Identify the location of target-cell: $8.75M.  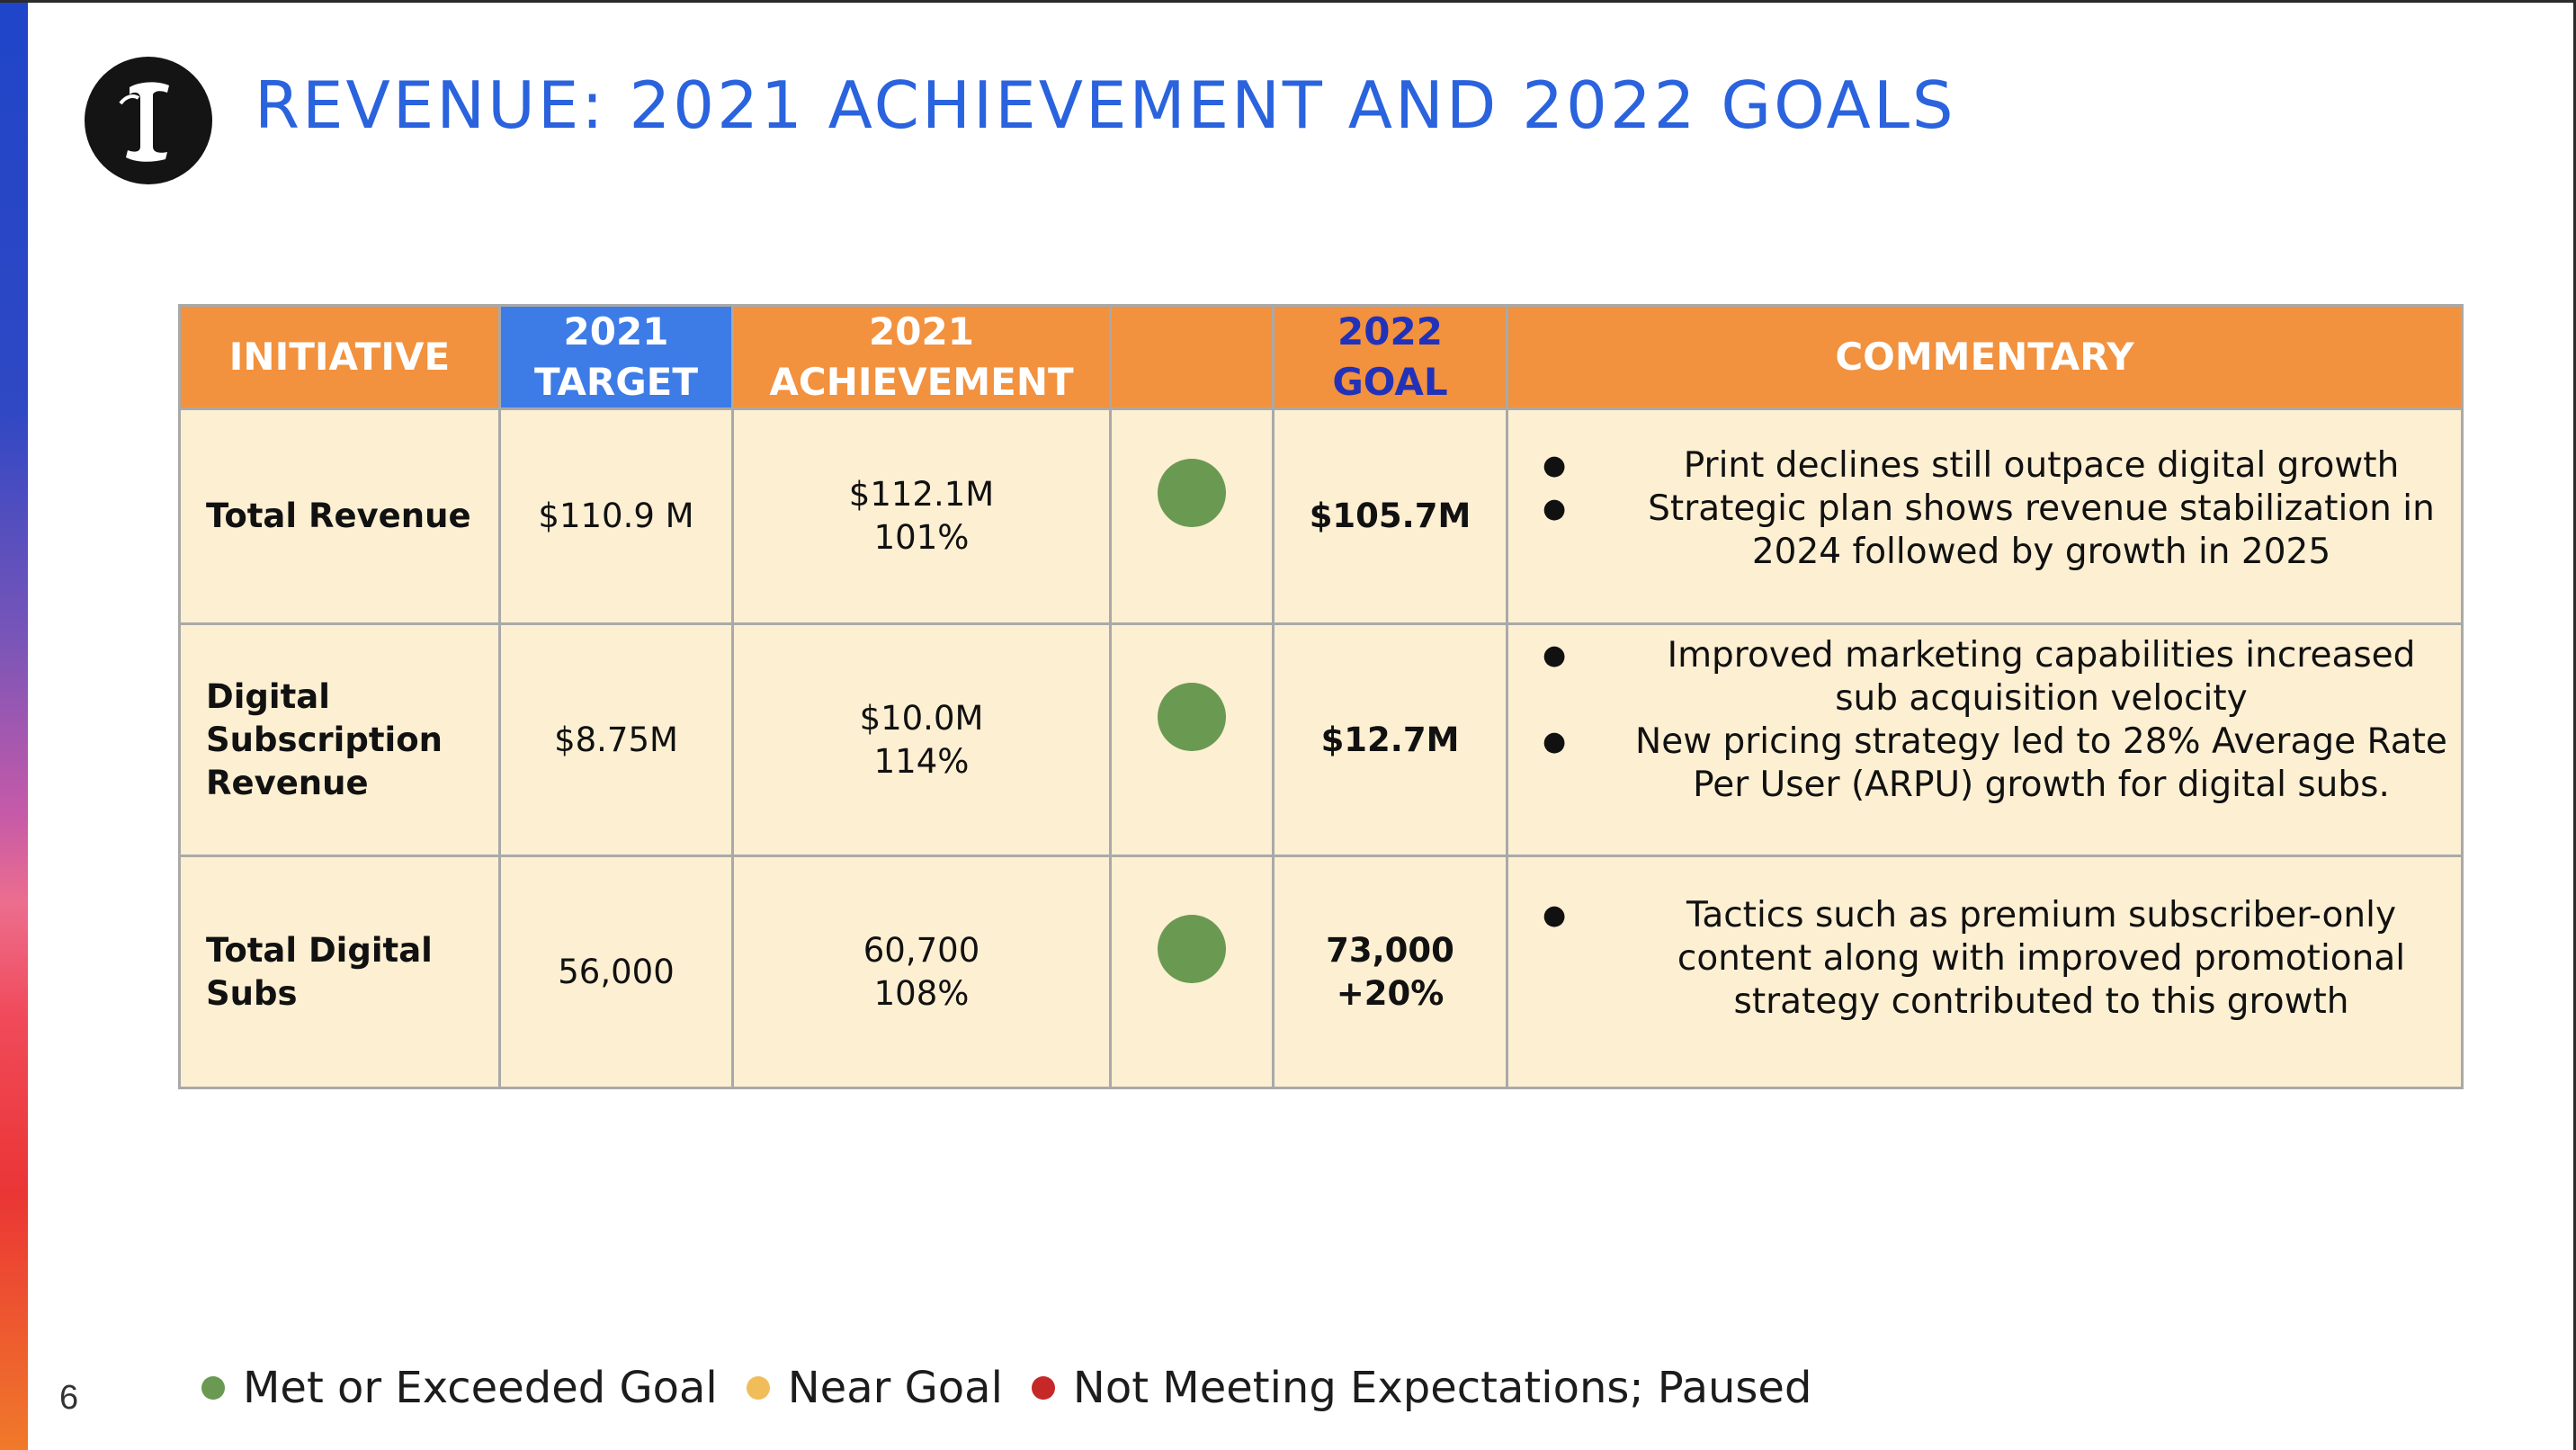
(616, 739).